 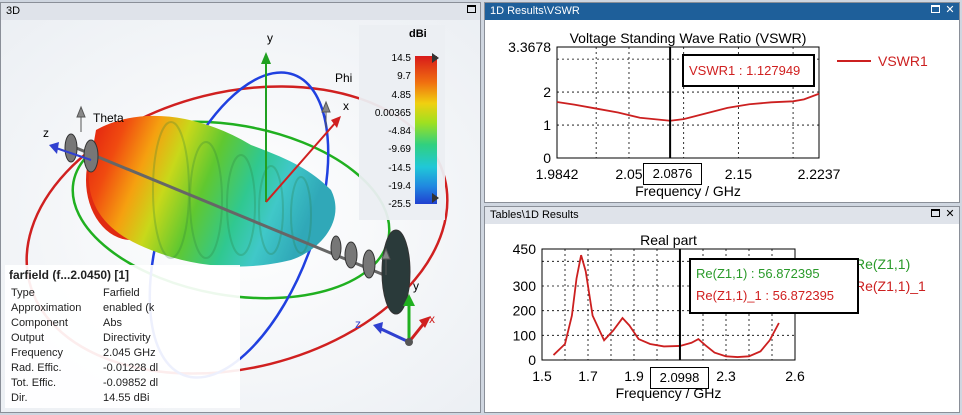 I want to click on info-value: 14.55 dBi, so click(x=126, y=398).